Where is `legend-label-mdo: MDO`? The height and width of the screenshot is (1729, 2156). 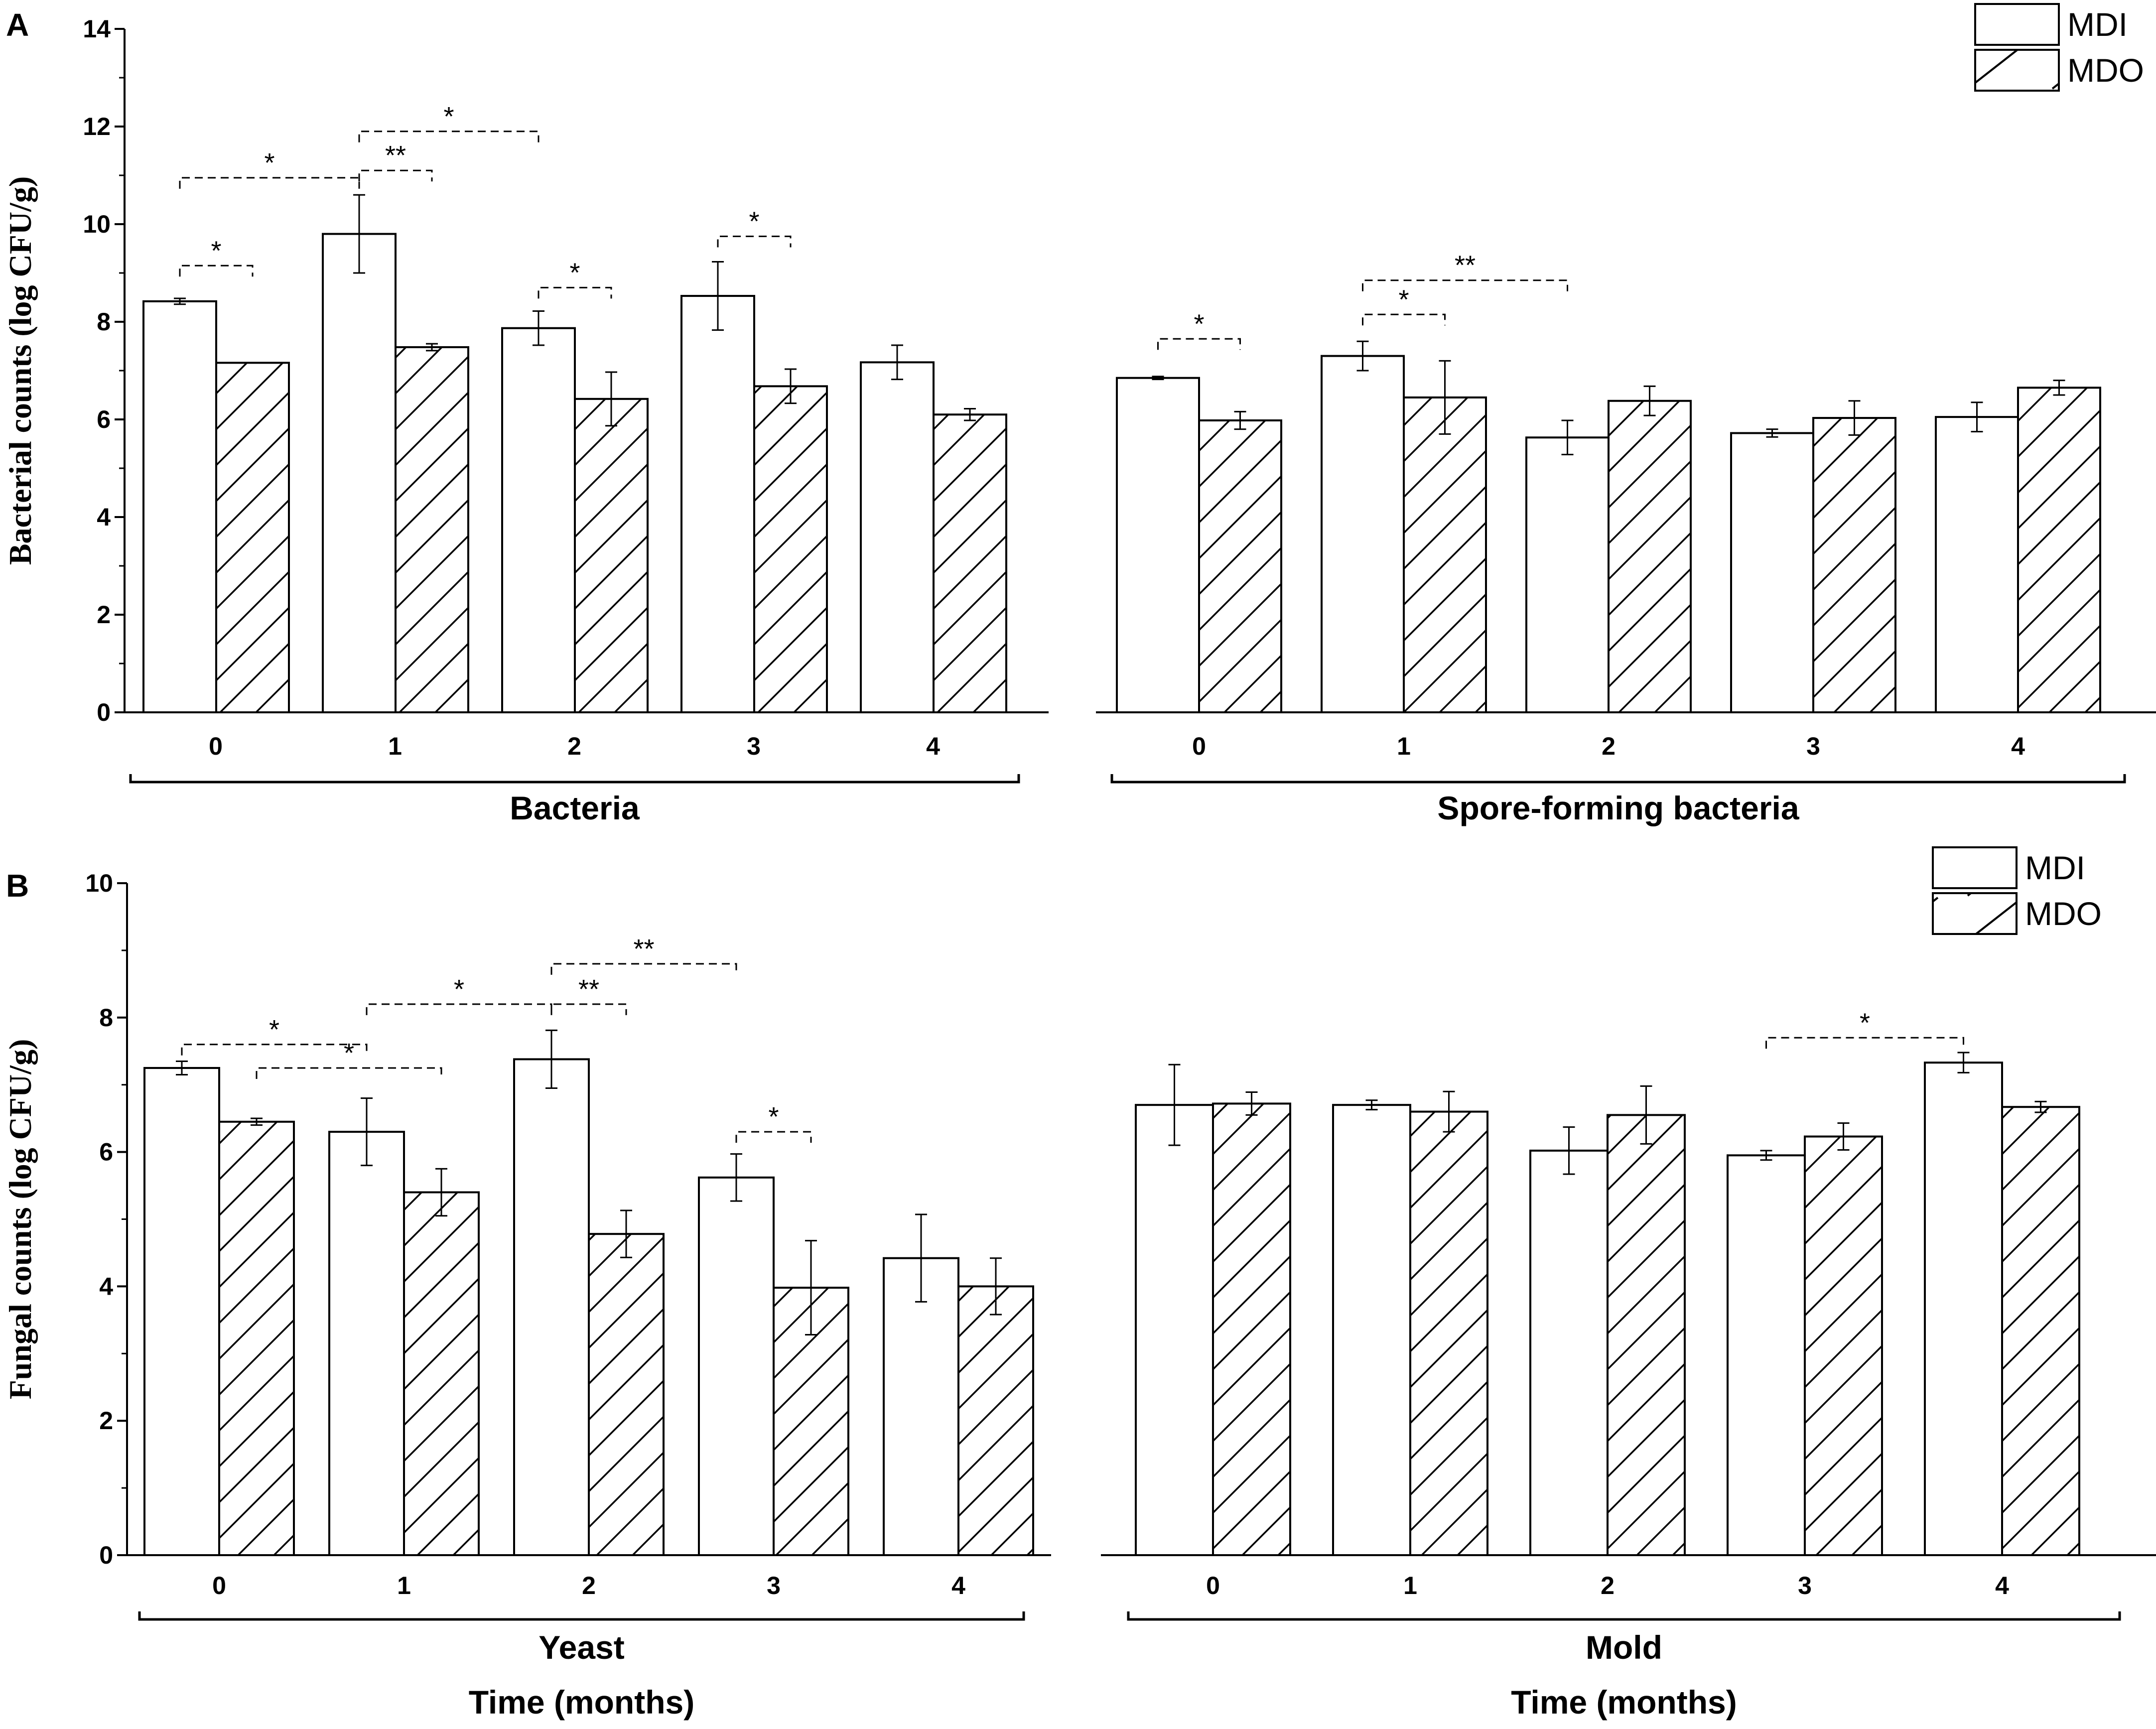 legend-label-mdo: MDO is located at coordinates (2063, 913).